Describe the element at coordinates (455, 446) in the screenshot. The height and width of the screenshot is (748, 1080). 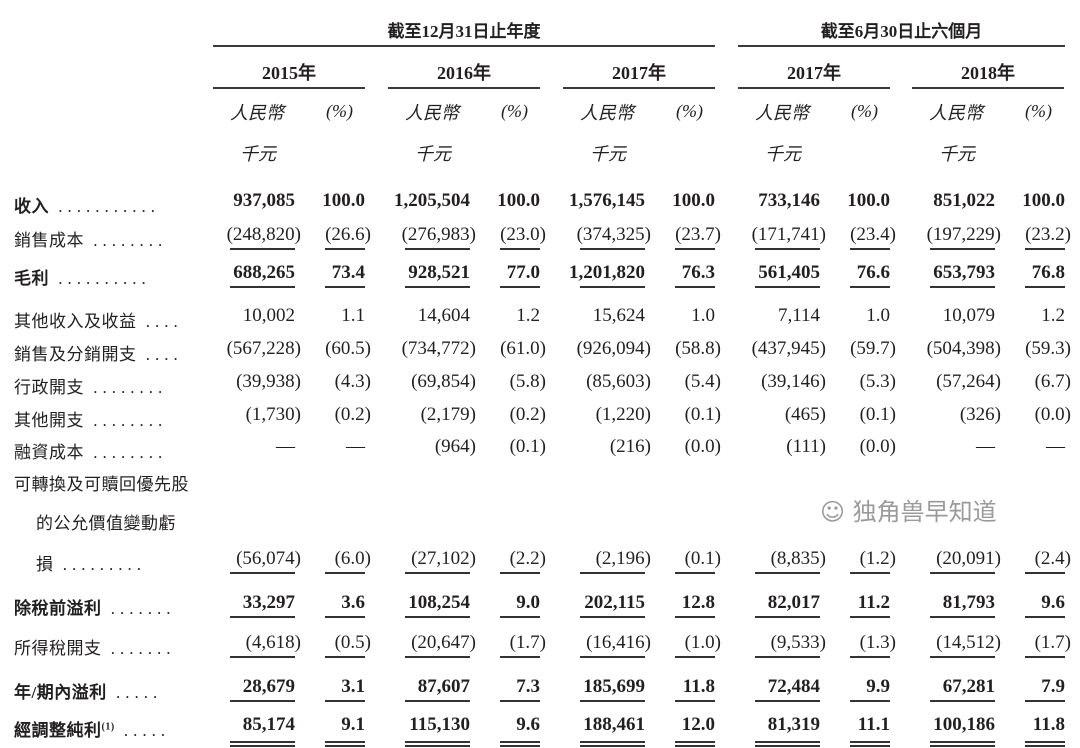
I see `amount-cell: (964)` at that location.